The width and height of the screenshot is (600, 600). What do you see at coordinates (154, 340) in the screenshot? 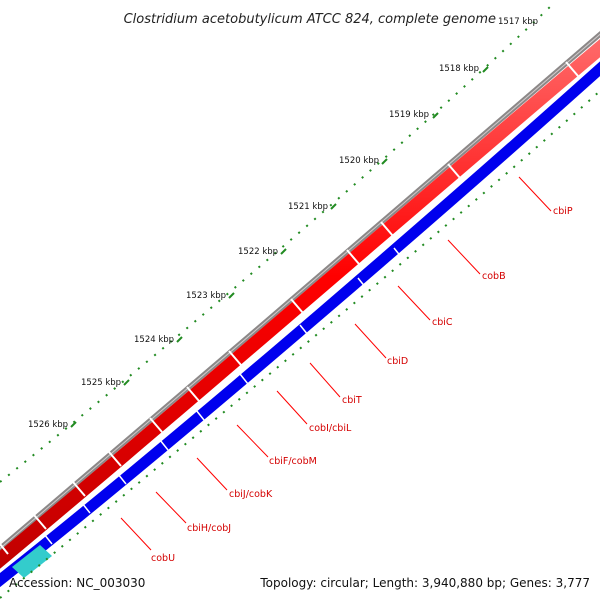
I see `tick-label: 1524 kbp` at bounding box center [154, 340].